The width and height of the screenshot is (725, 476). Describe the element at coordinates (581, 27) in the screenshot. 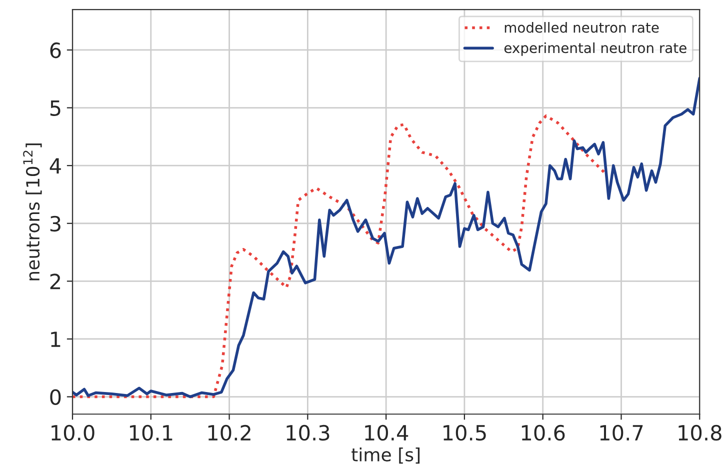

I see `legend-label: modelled neutron rate` at that location.